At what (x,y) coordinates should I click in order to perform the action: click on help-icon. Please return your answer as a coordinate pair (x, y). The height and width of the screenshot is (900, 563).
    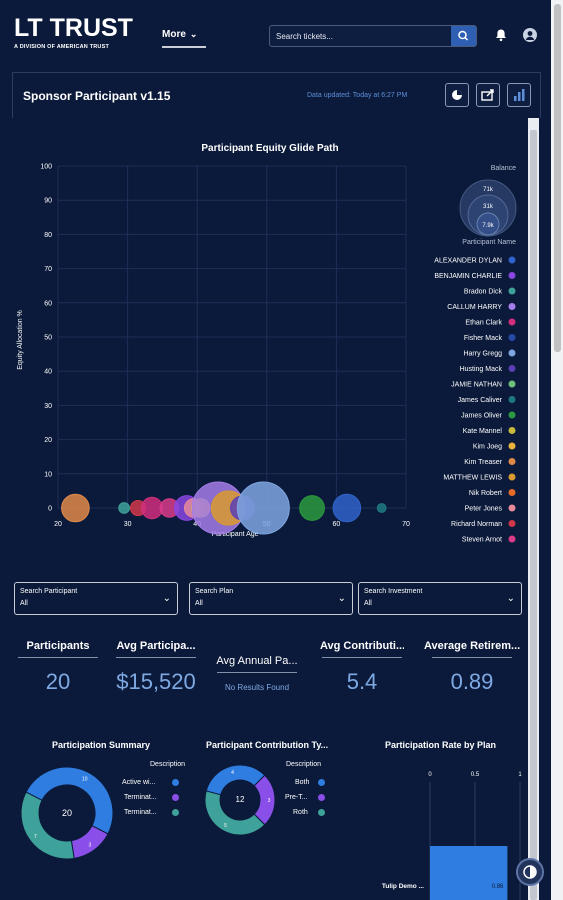
    Looking at the image, I should click on (530, 872).